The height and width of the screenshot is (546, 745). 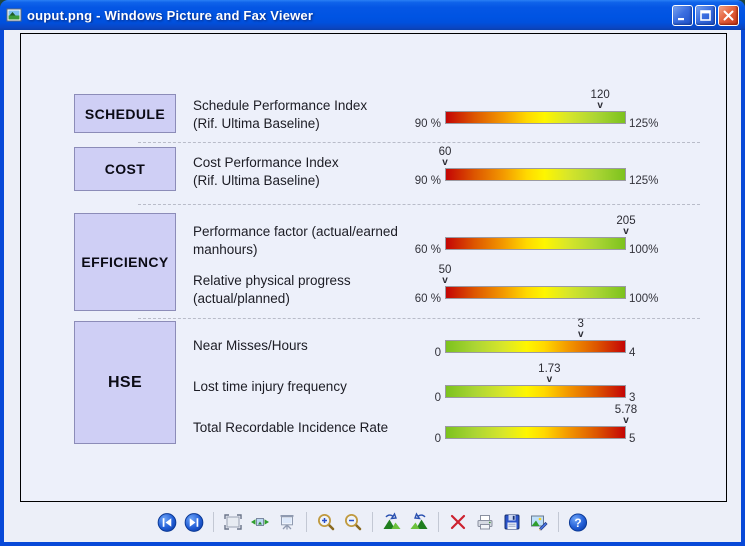 What do you see at coordinates (250, 345) in the screenshot?
I see `metric-label-near-misses: Near Misses/Hours` at bounding box center [250, 345].